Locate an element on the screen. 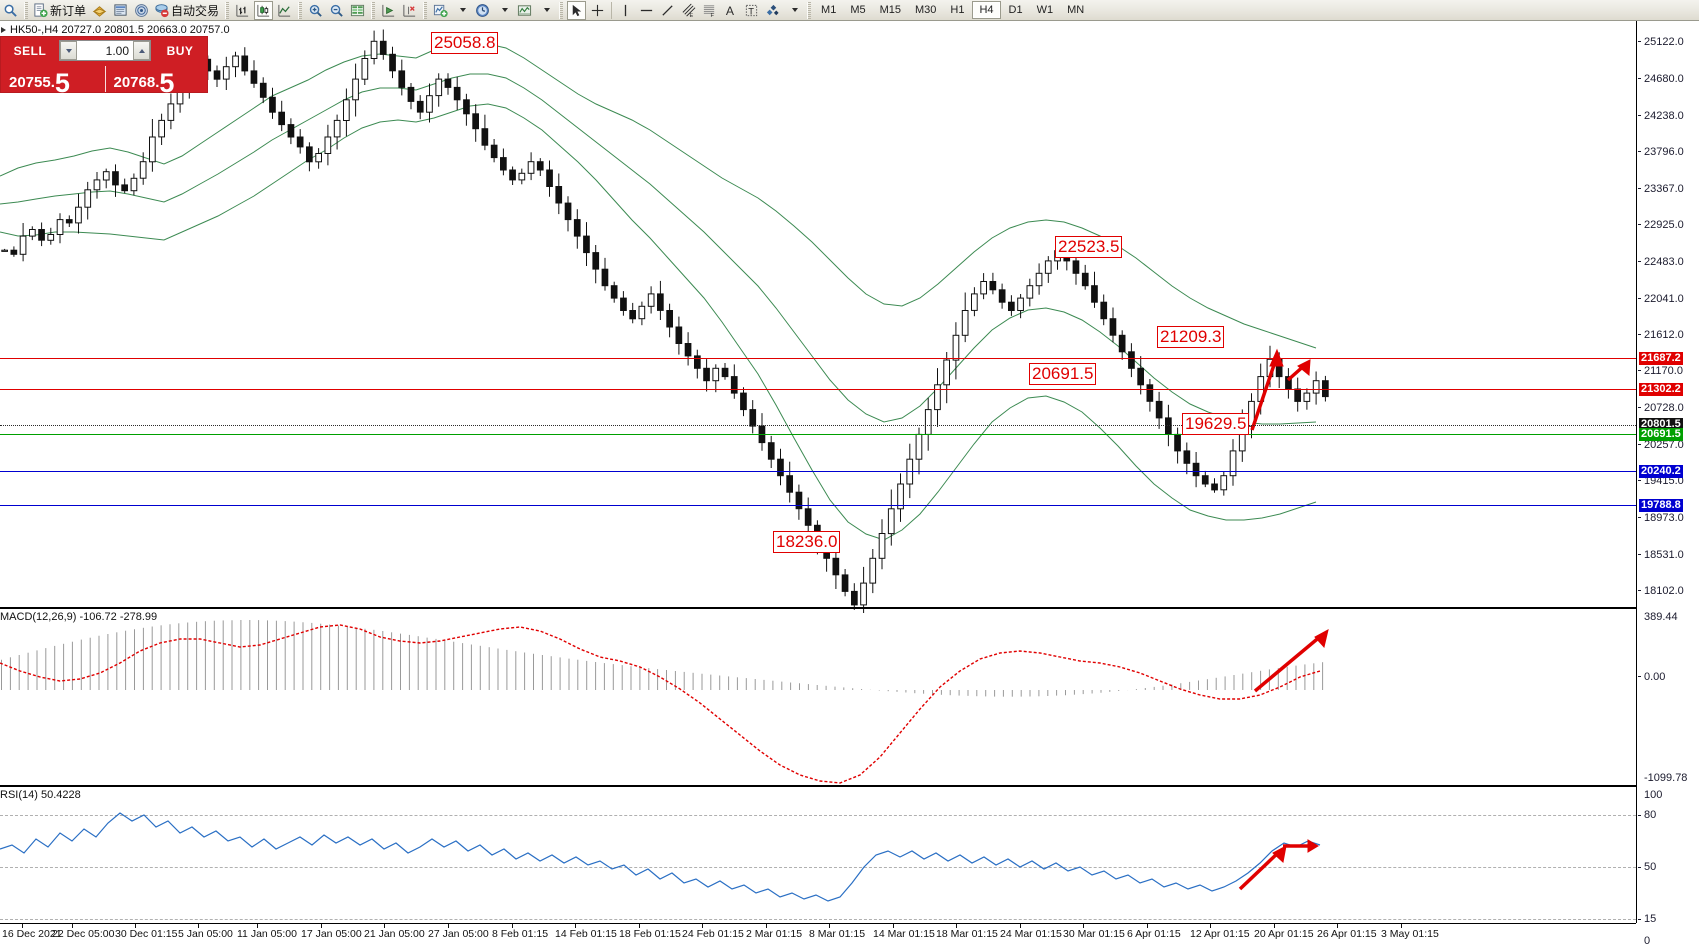 The image size is (1699, 947). expert-advisors-button is located at coordinates (99, 10).